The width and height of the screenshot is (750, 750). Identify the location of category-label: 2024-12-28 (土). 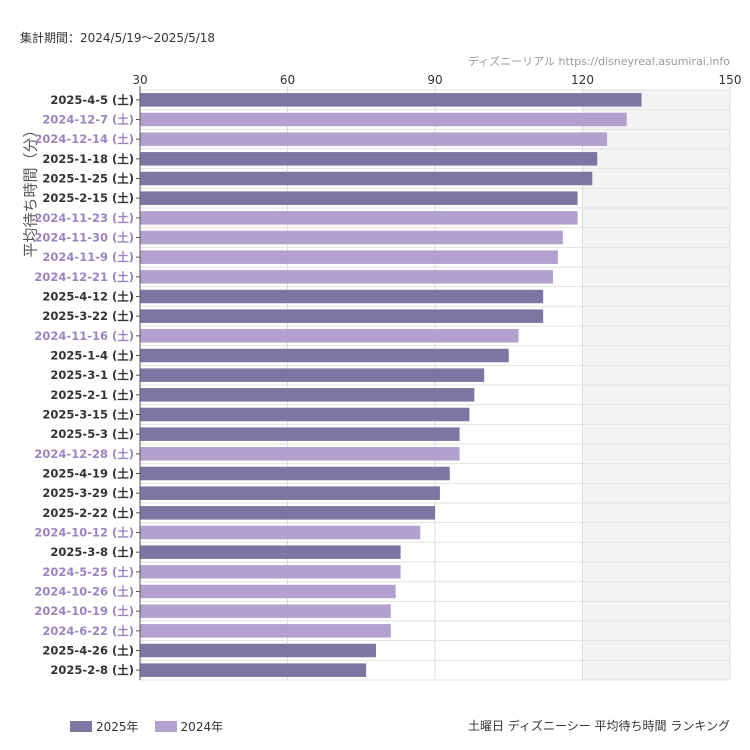
(84, 454).